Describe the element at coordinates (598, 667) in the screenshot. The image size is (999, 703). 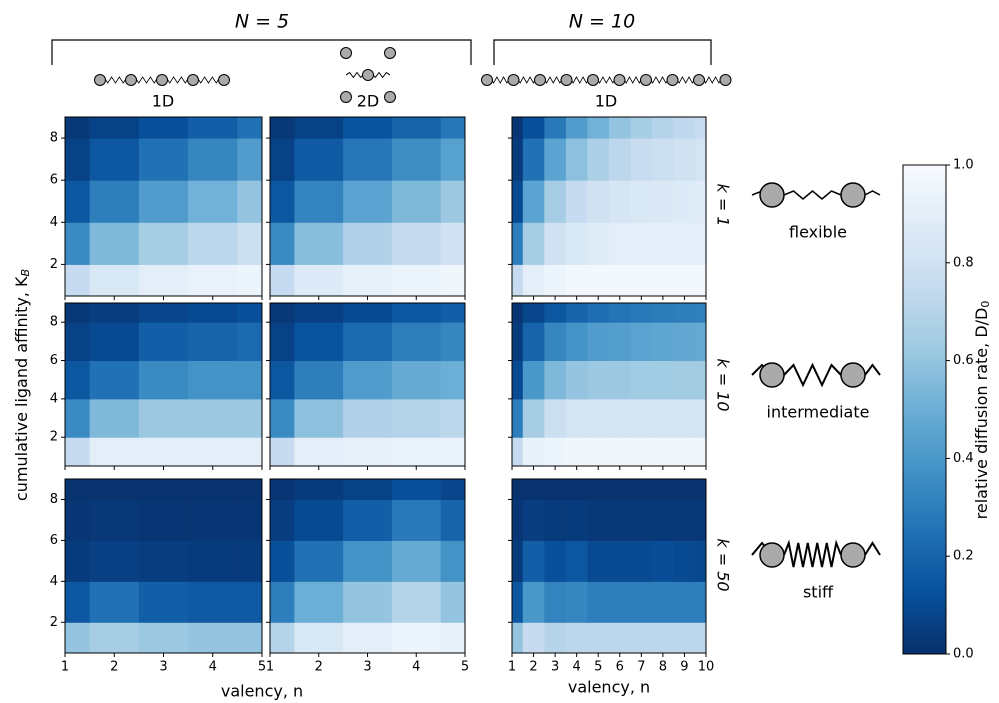
I see `x-tick-label: 5` at that location.